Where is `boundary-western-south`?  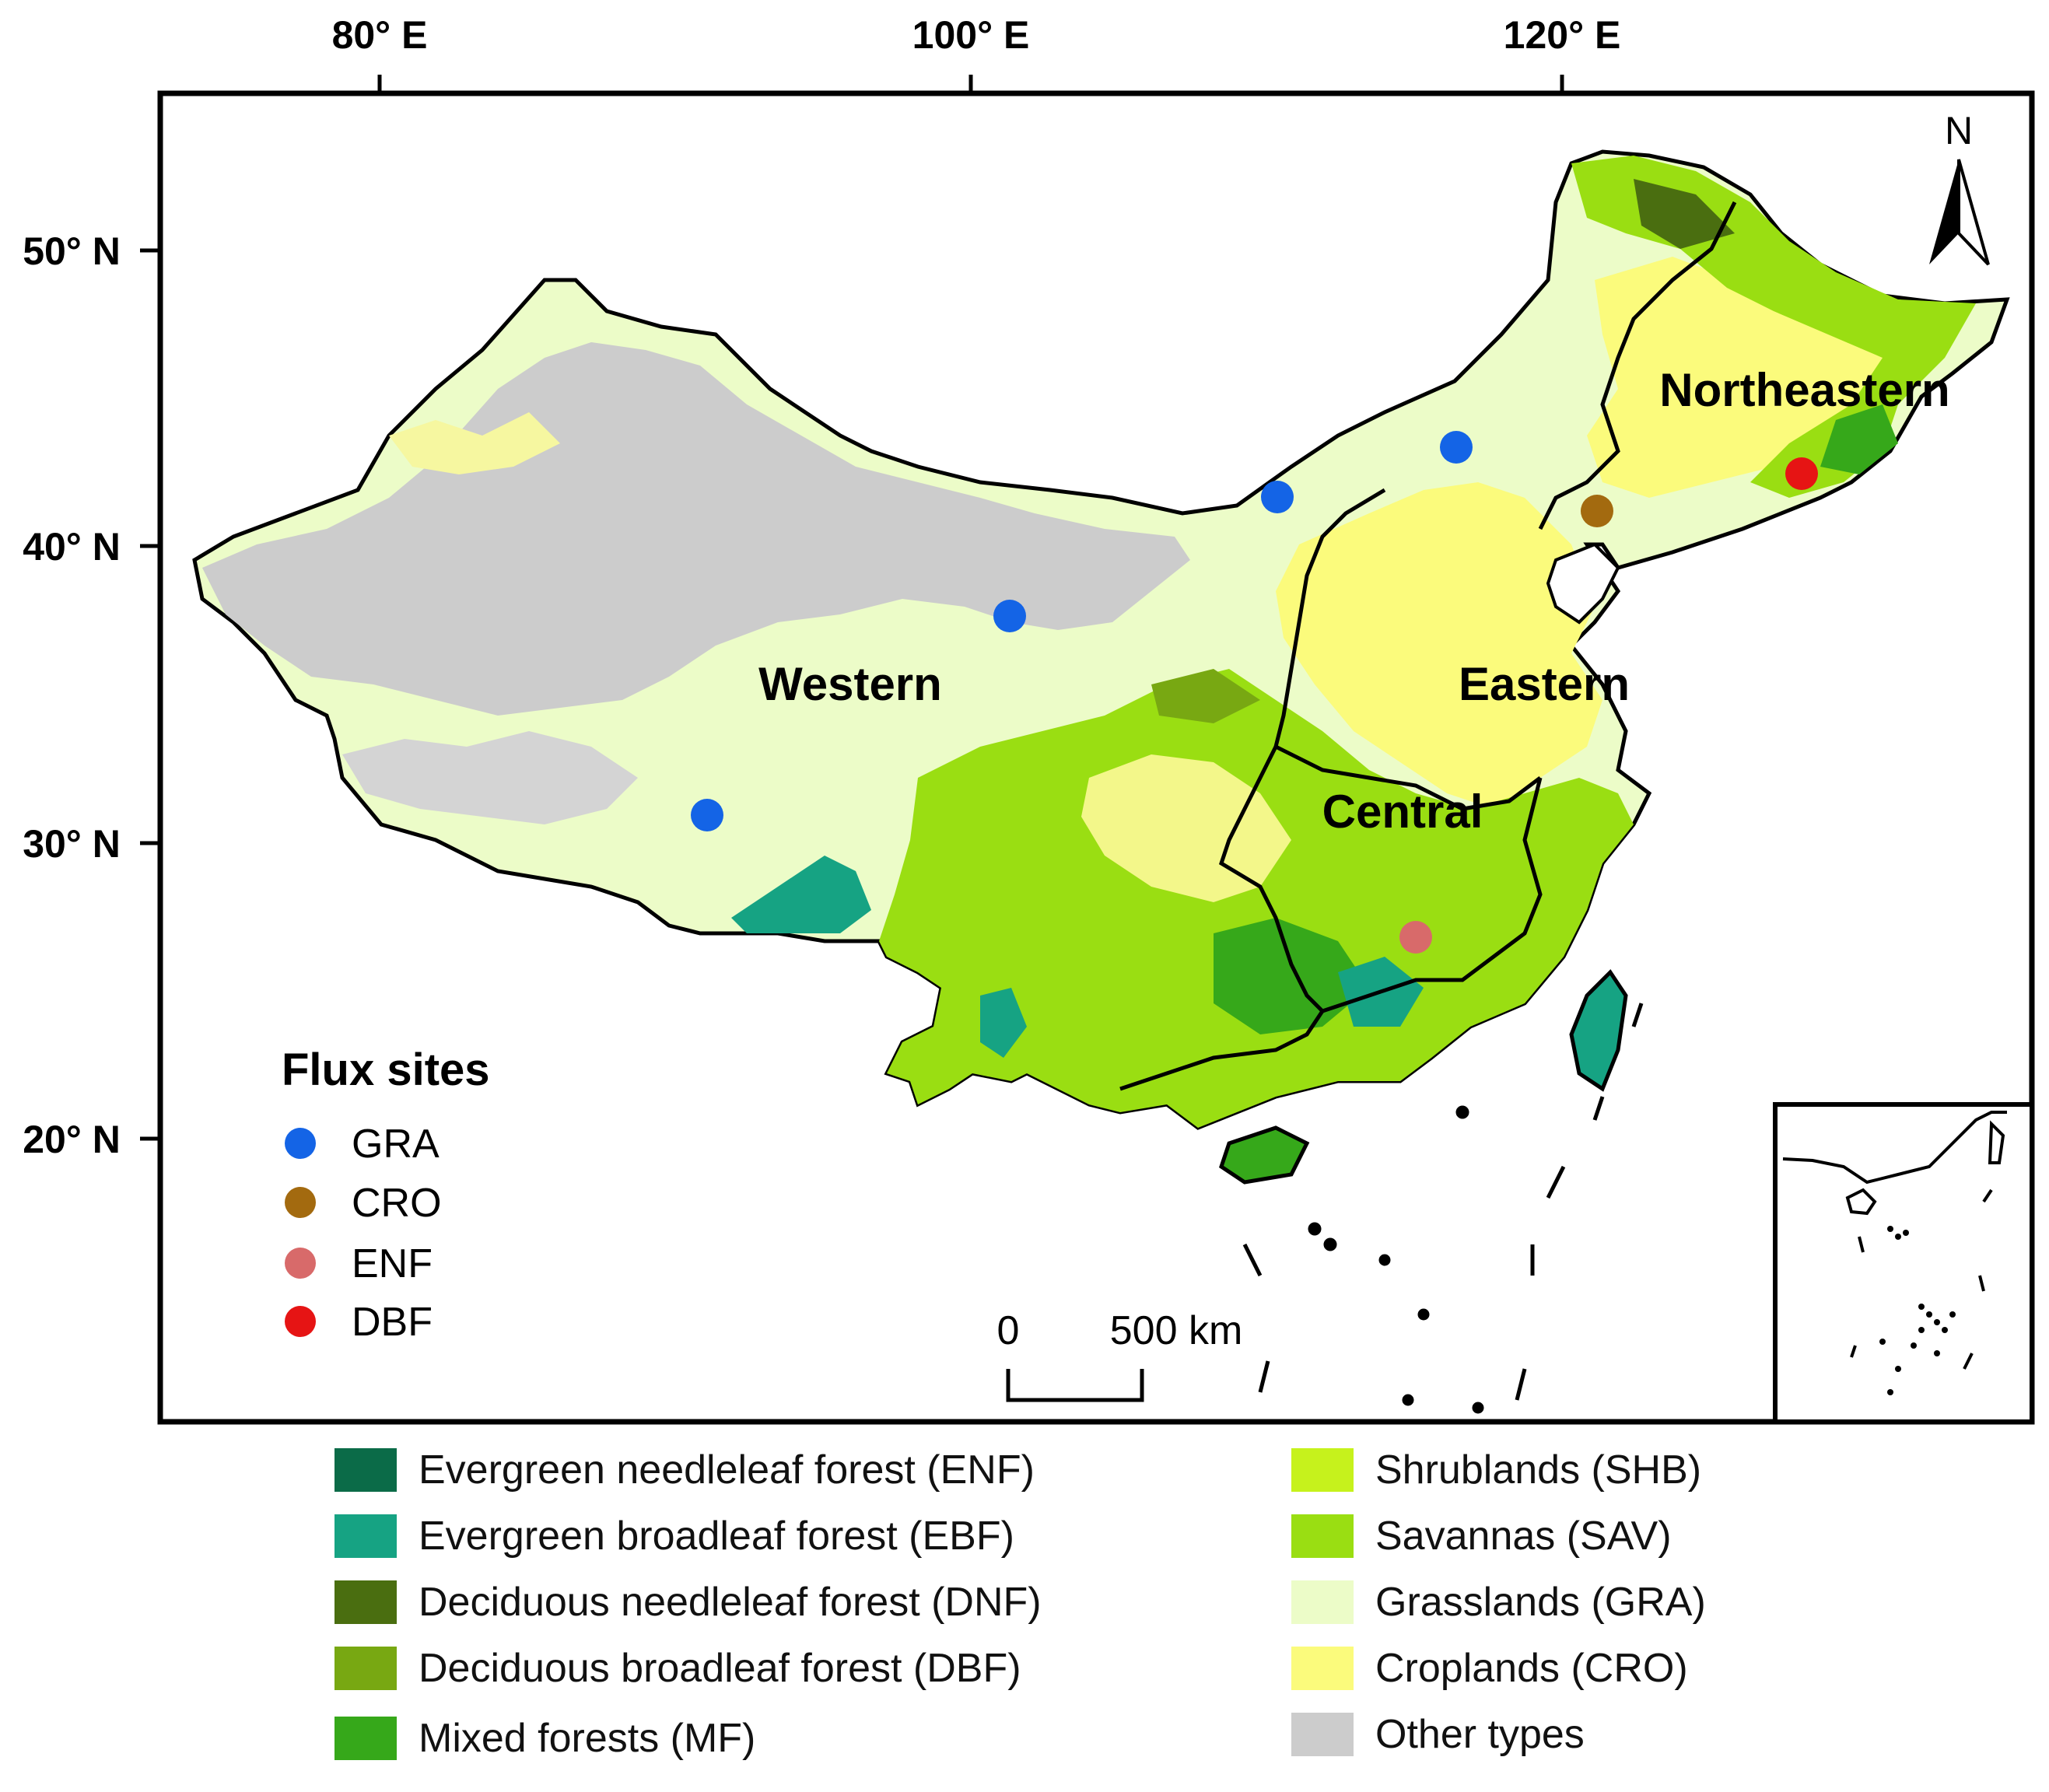
boundary-western-south is located at coordinates (1222, 1051).